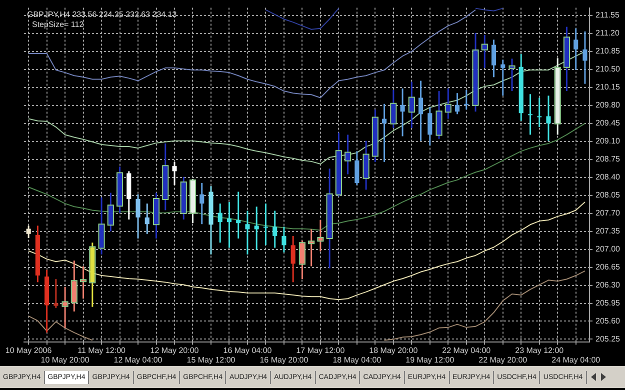  What do you see at coordinates (608, 213) in the screenshot?
I see `y-tick-label: 207.70` at bounding box center [608, 213].